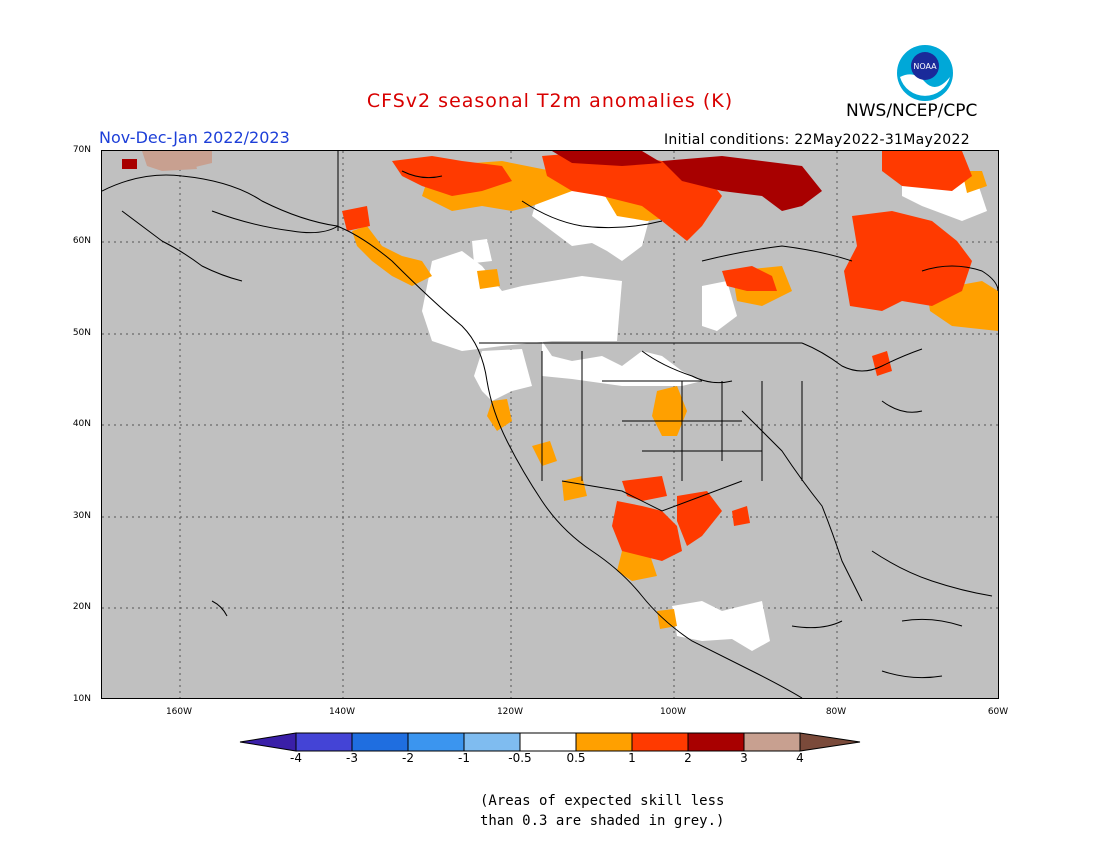  Describe the element at coordinates (81, 241) in the screenshot. I see `lat-label-60n: 60N` at that location.